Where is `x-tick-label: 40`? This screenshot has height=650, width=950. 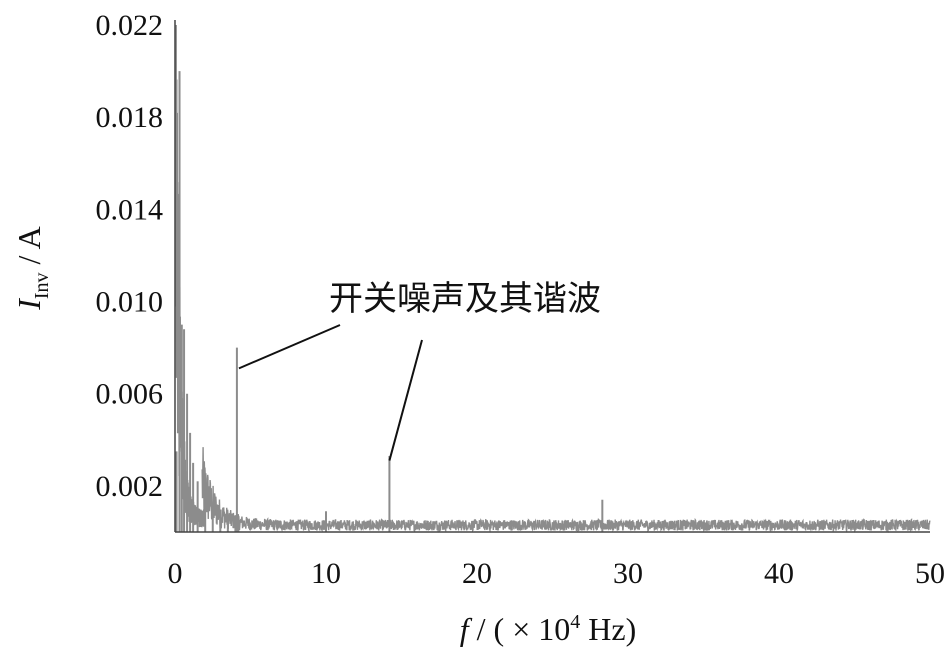 x-tick-label: 40 is located at coordinates (779, 573).